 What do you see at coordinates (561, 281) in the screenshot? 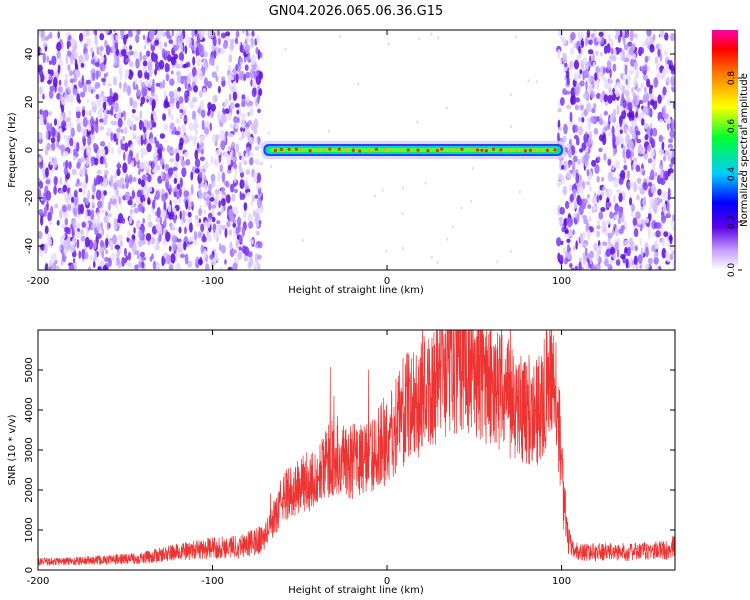
I see `x-tick-label: 100` at bounding box center [561, 281].